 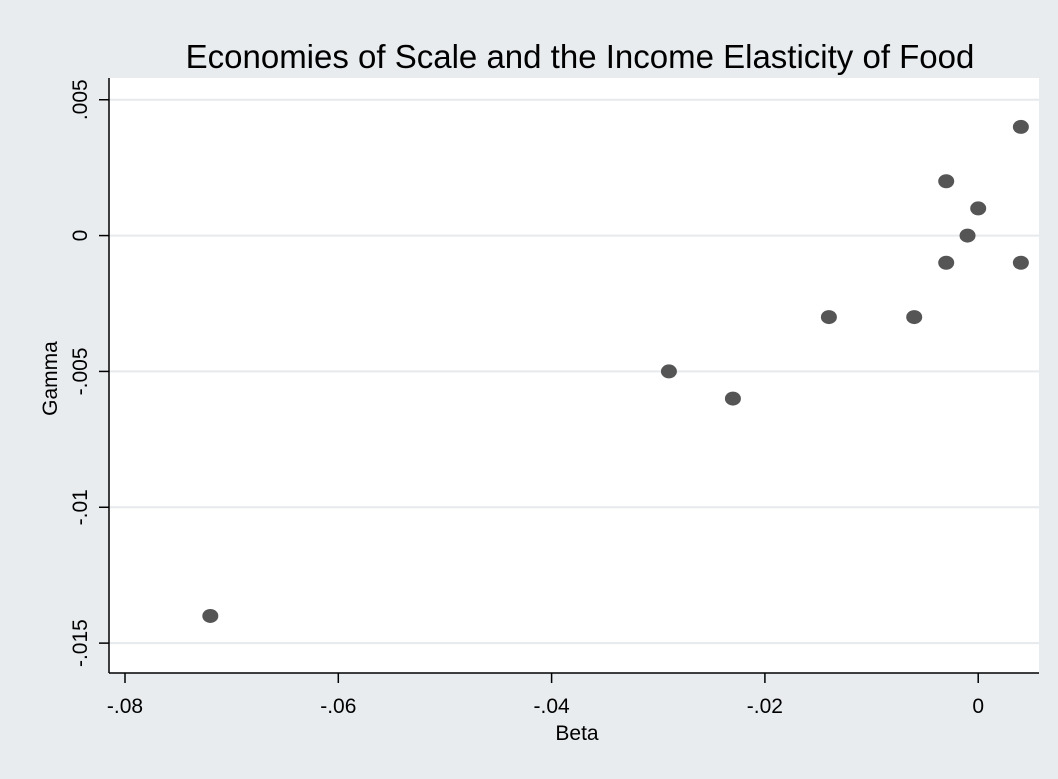 What do you see at coordinates (50, 378) in the screenshot?
I see `y-axis-title: Gamma` at bounding box center [50, 378].